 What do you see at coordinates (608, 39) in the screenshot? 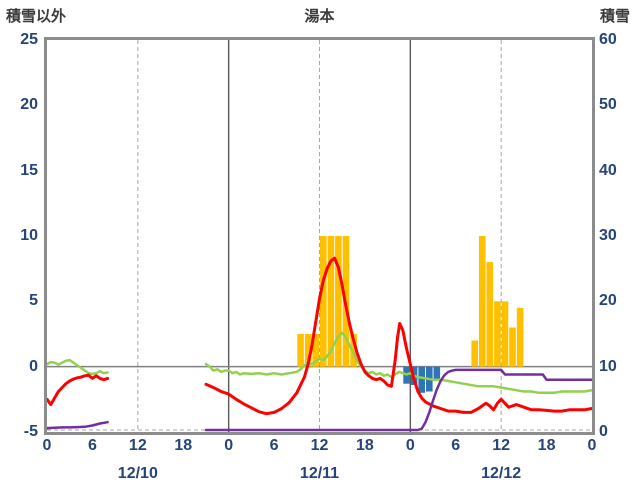
I see `right-axis-tick-label: 60` at bounding box center [608, 39].